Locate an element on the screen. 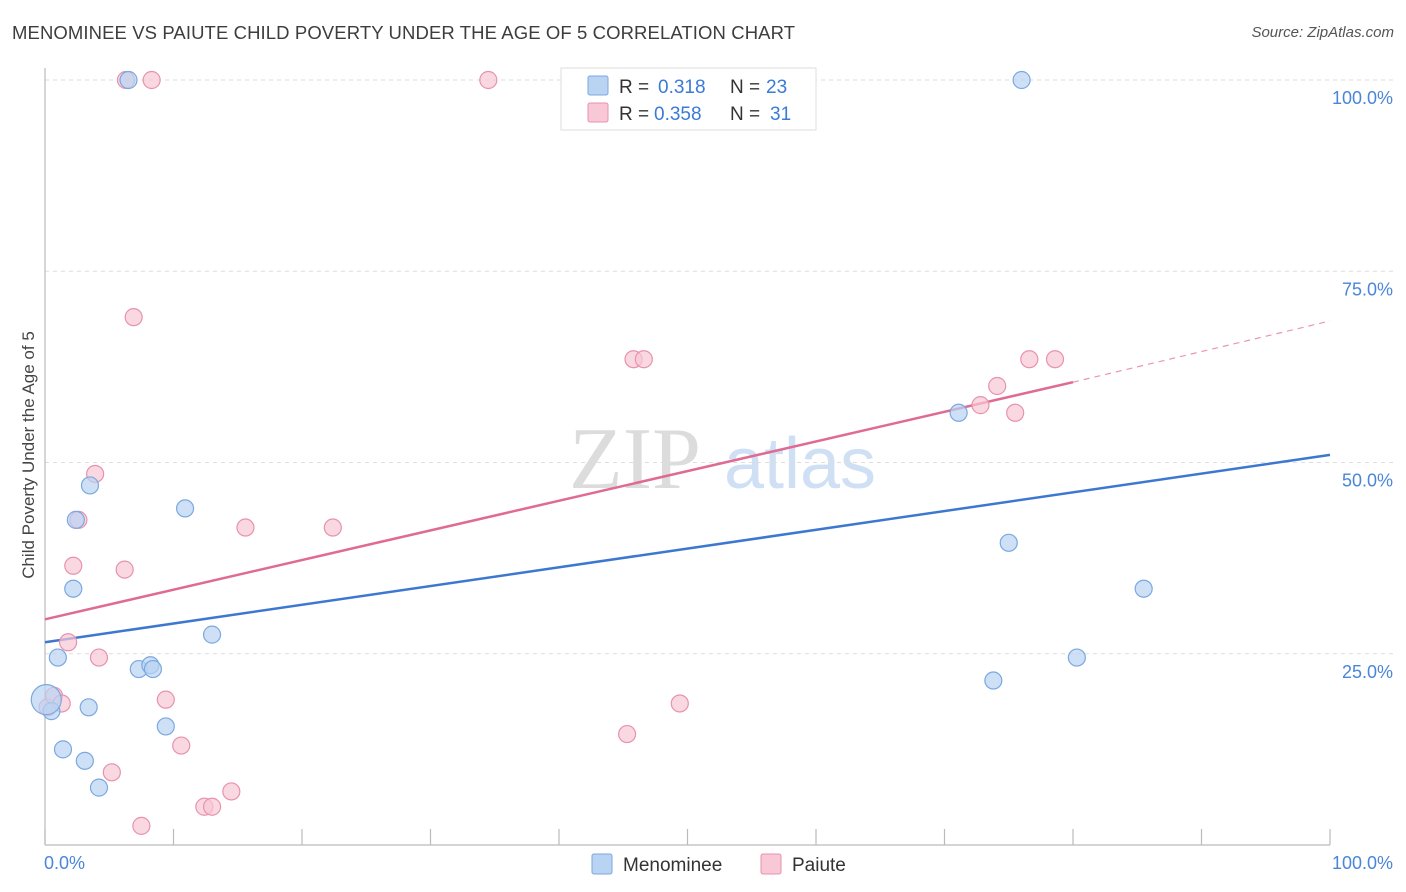  x-tick-label-max: 100.0% is located at coordinates (1362, 863).